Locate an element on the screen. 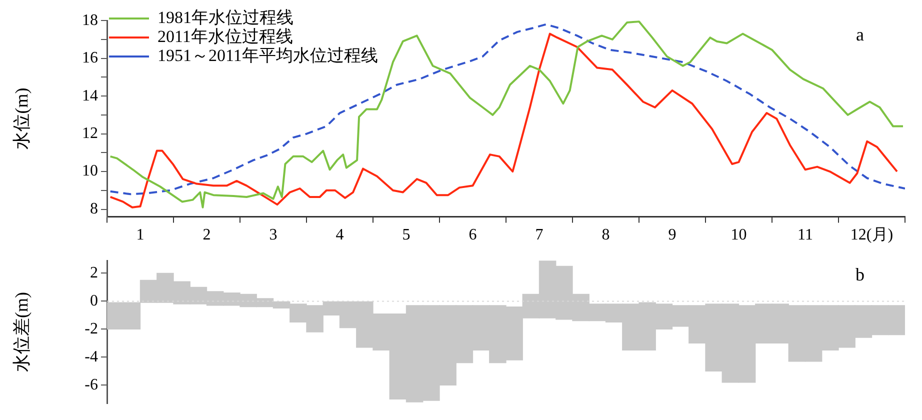 The width and height of the screenshot is (922, 420). x-tick-label: 8 is located at coordinates (606, 235).